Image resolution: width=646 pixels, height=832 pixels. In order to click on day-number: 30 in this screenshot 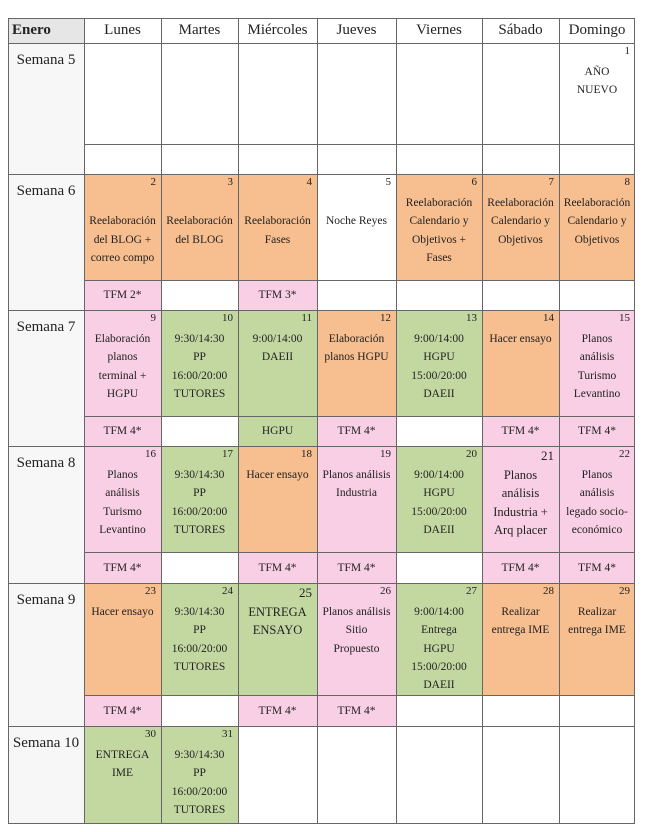, I will do `click(150, 734)`.